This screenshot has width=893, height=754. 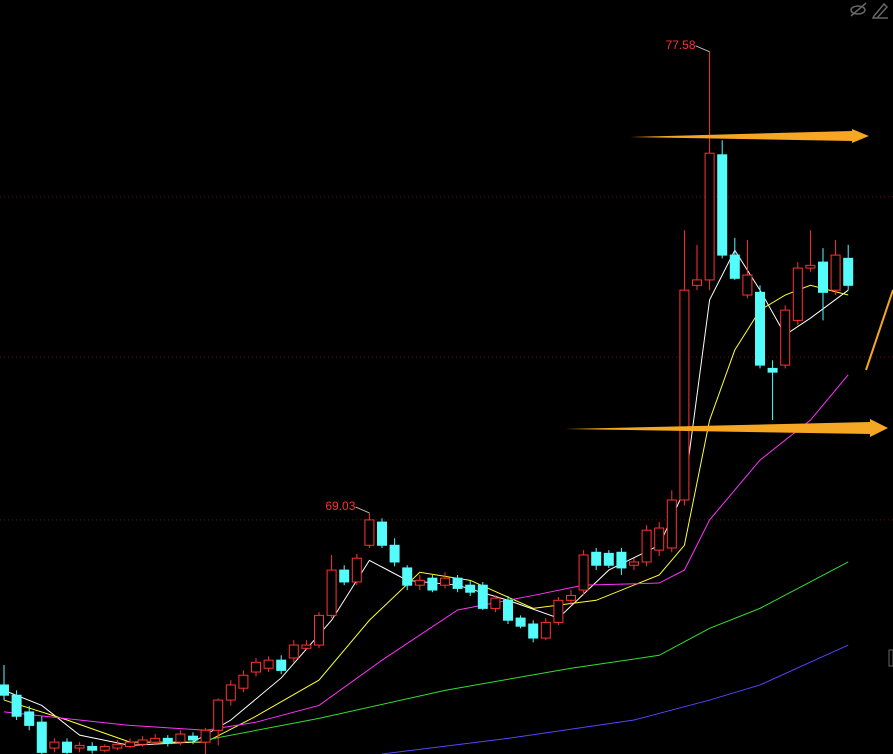 What do you see at coordinates (890, 658) in the screenshot?
I see `scroll-handle` at bounding box center [890, 658].